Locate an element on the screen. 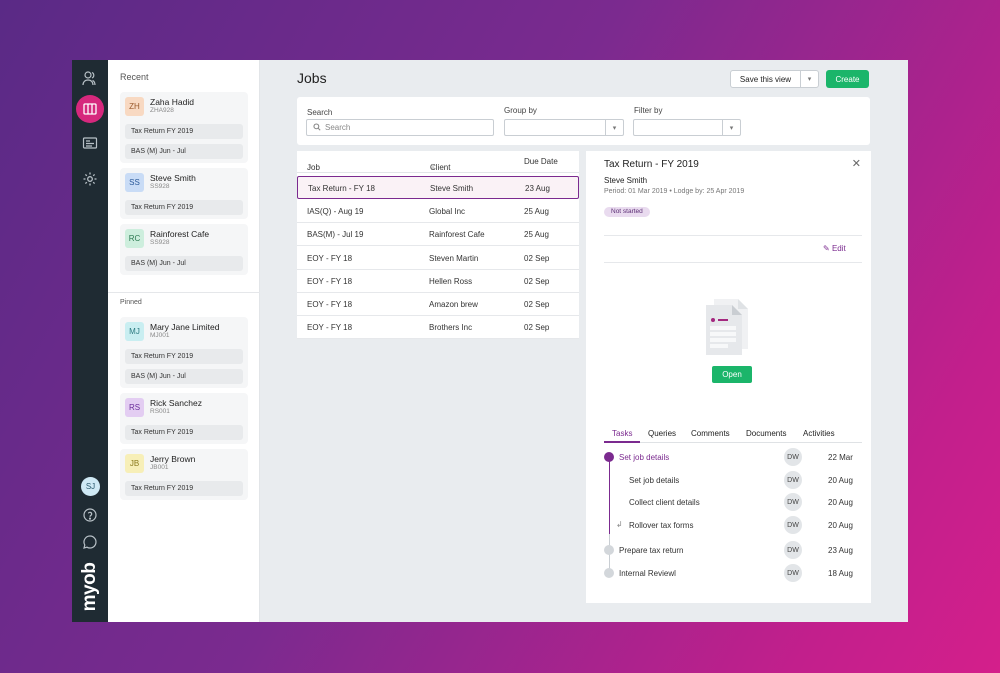  card-icon is located at coordinates (90, 143).